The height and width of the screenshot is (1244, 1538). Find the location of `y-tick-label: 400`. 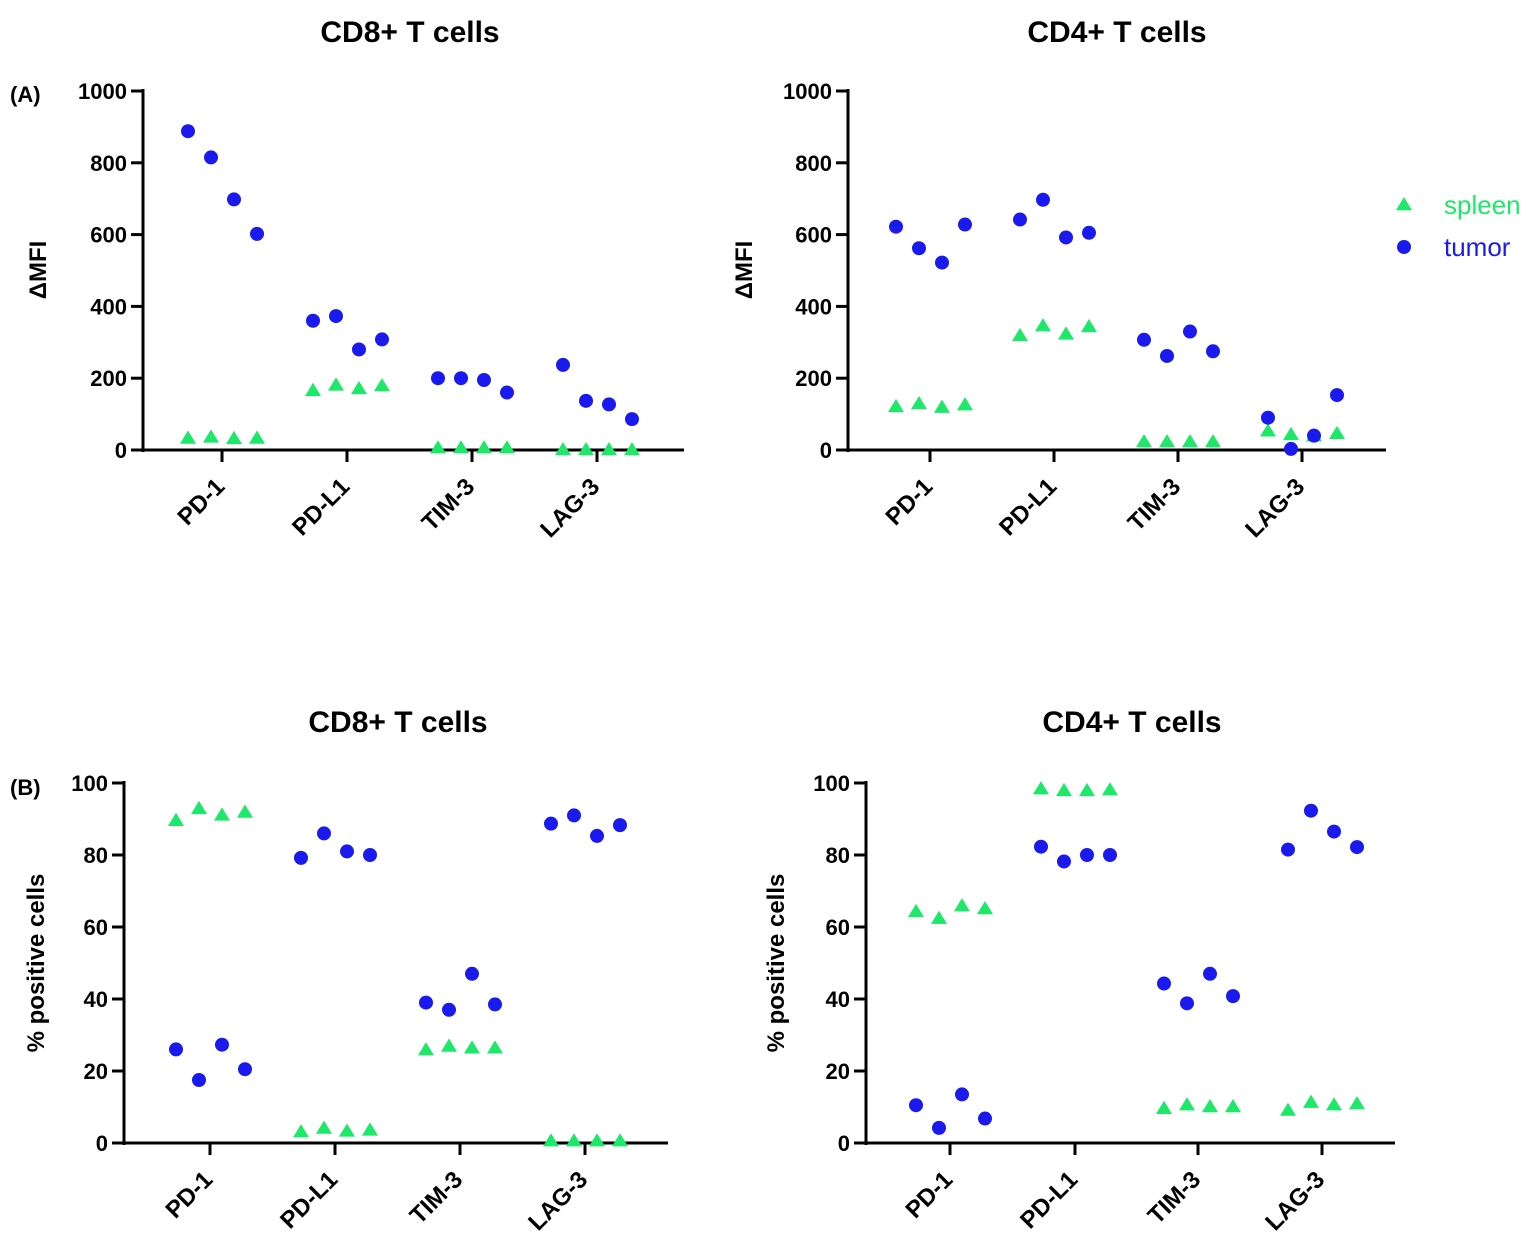

y-tick-label: 400 is located at coordinates (108, 306).